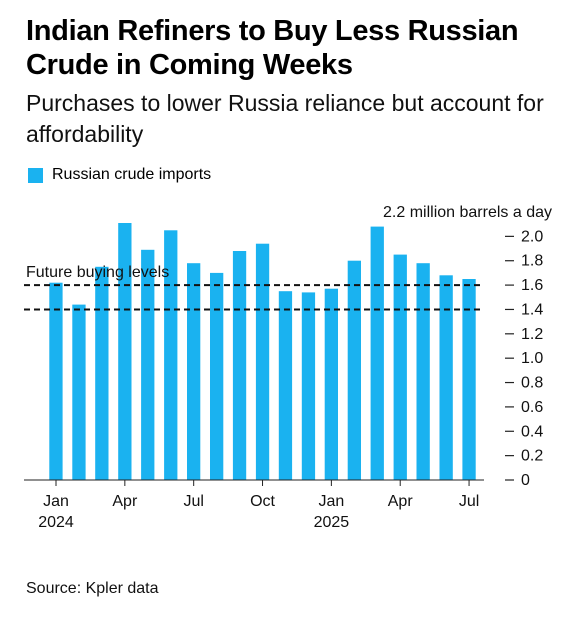  I want to click on y-tick-label: 0.4, so click(532, 431).